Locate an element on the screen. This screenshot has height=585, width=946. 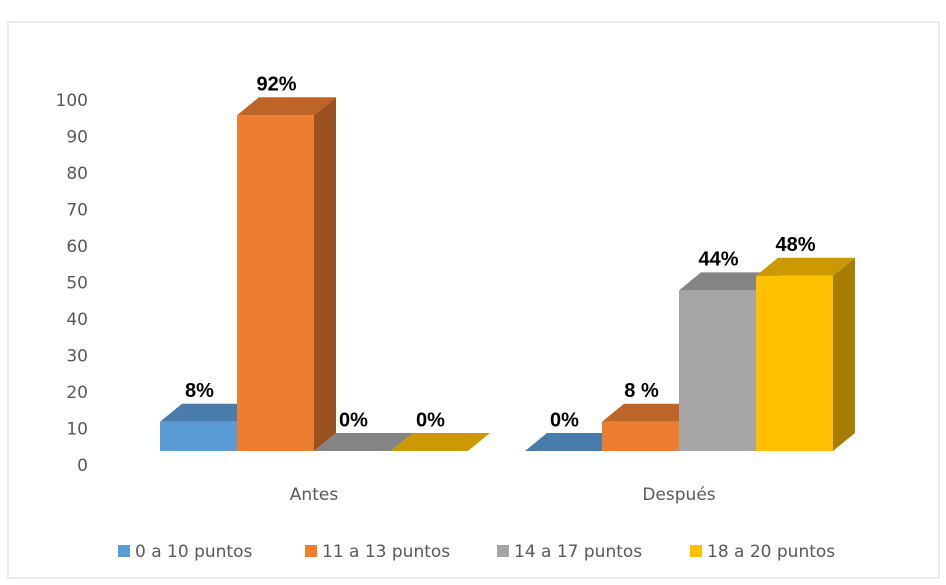
value-label: 8% is located at coordinates (199, 391).